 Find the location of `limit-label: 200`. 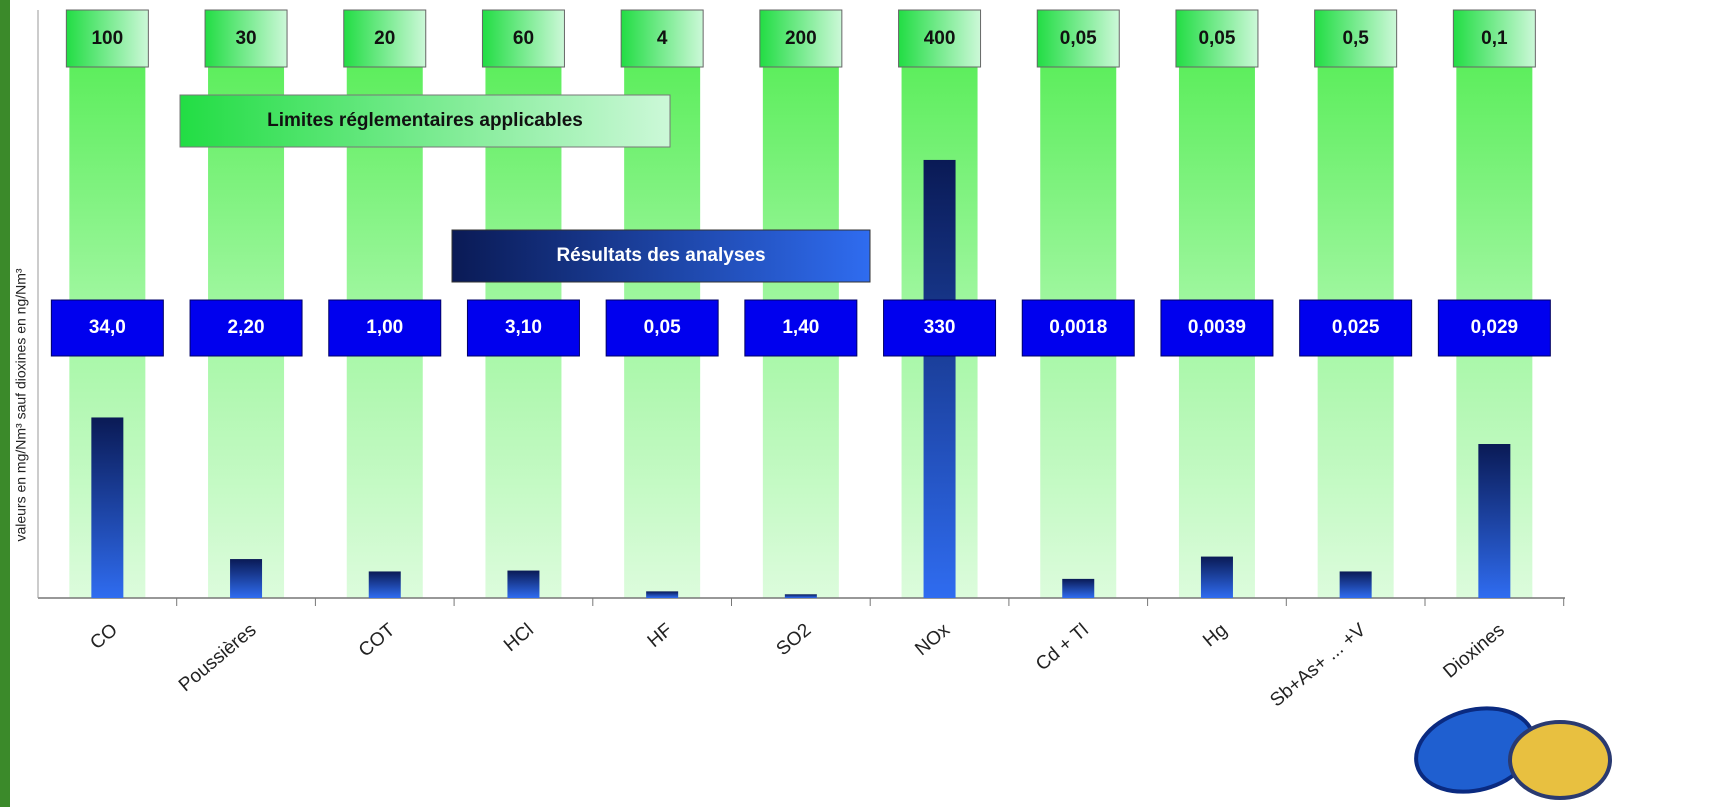

limit-label: 200 is located at coordinates (801, 38).